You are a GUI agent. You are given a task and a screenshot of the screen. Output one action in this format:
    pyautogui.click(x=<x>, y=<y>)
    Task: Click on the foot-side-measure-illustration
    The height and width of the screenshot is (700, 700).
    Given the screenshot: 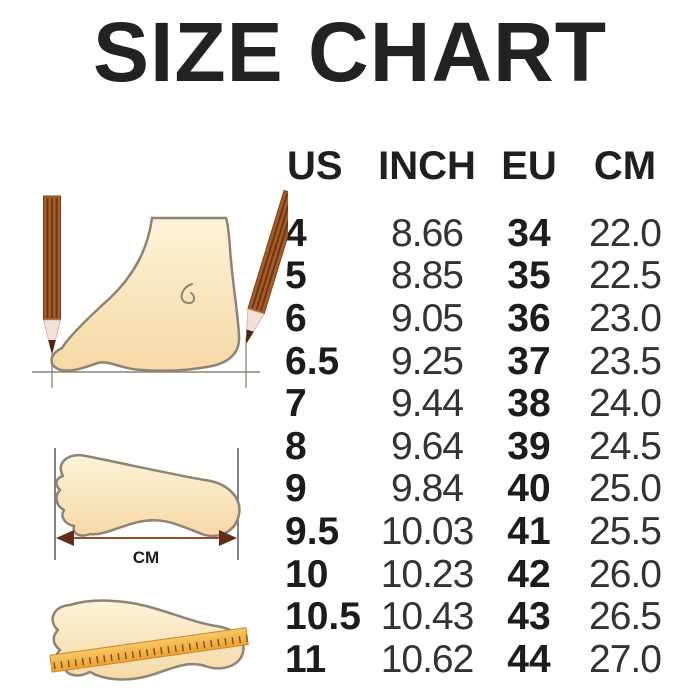 What is the action you would take?
    pyautogui.click(x=160, y=288)
    